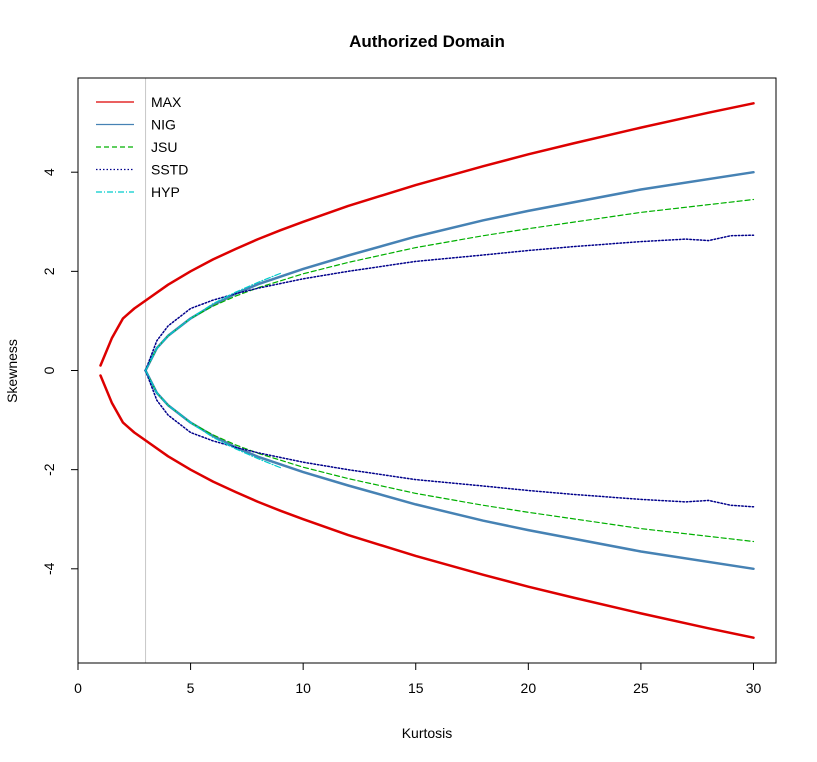 The image size is (817, 762). Describe the element at coordinates (169, 170) in the screenshot. I see `legend-label-sstd: SSTD` at that location.